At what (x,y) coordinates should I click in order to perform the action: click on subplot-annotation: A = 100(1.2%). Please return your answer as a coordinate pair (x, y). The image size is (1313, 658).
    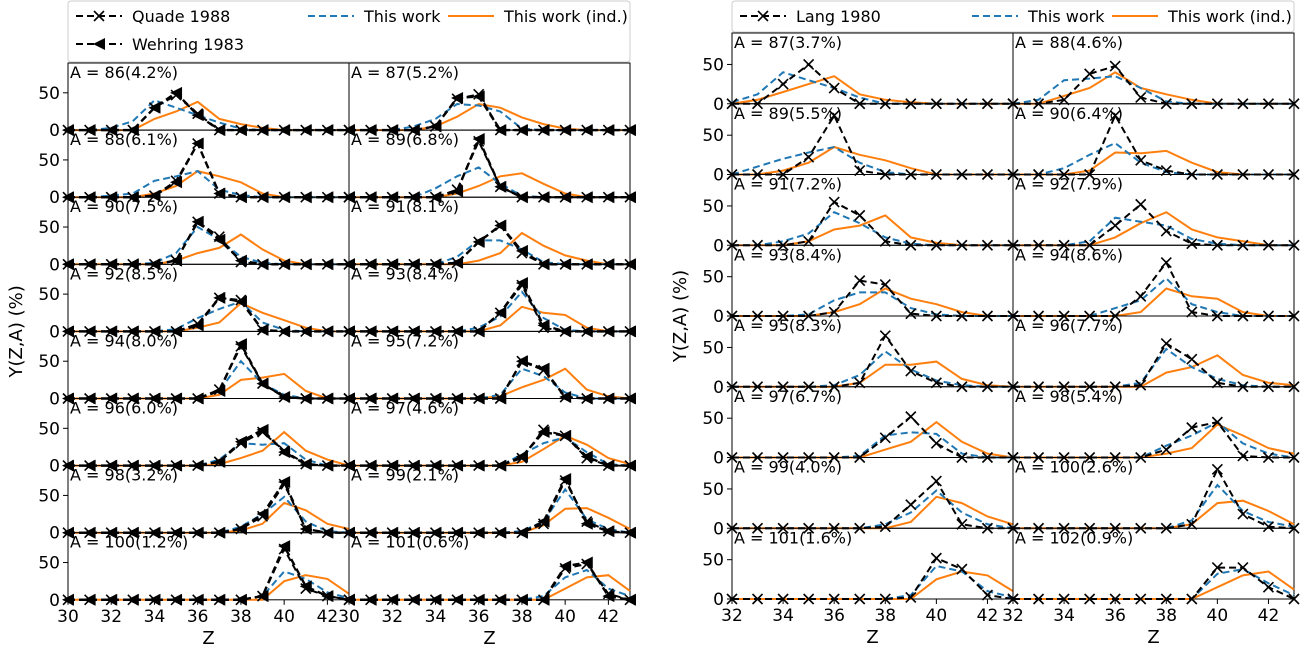
    Looking at the image, I should click on (129, 542).